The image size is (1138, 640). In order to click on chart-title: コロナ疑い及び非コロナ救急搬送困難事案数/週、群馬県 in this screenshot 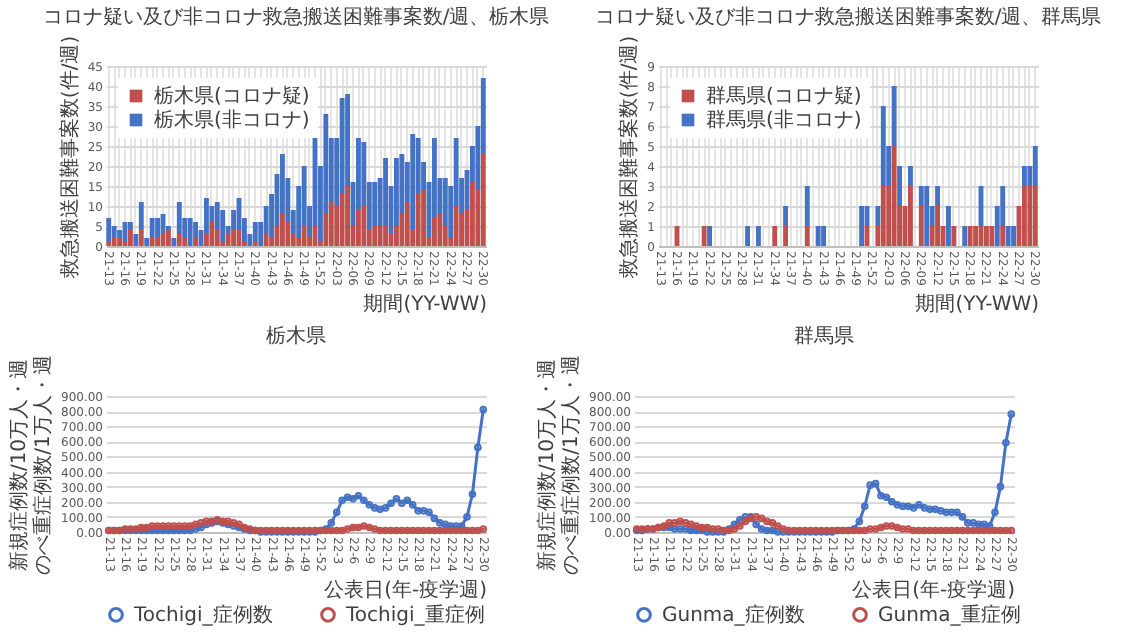, I will do `click(848, 16)`.